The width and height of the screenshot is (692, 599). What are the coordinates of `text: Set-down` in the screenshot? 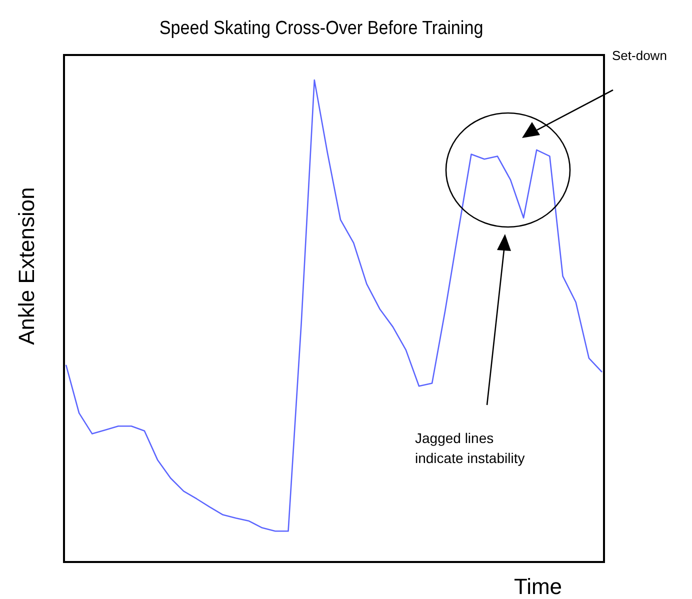 It's located at (639, 55).